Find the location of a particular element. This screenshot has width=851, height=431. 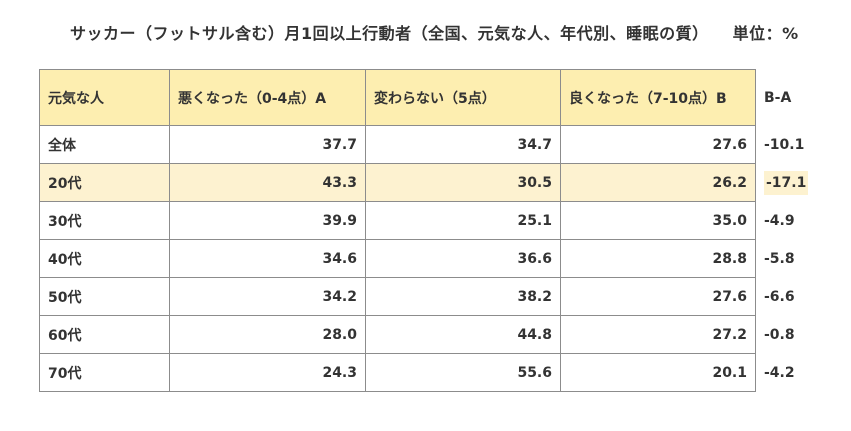

table-row: 40代 34.6 36.6 28.8 -5.8 is located at coordinates (432, 258).